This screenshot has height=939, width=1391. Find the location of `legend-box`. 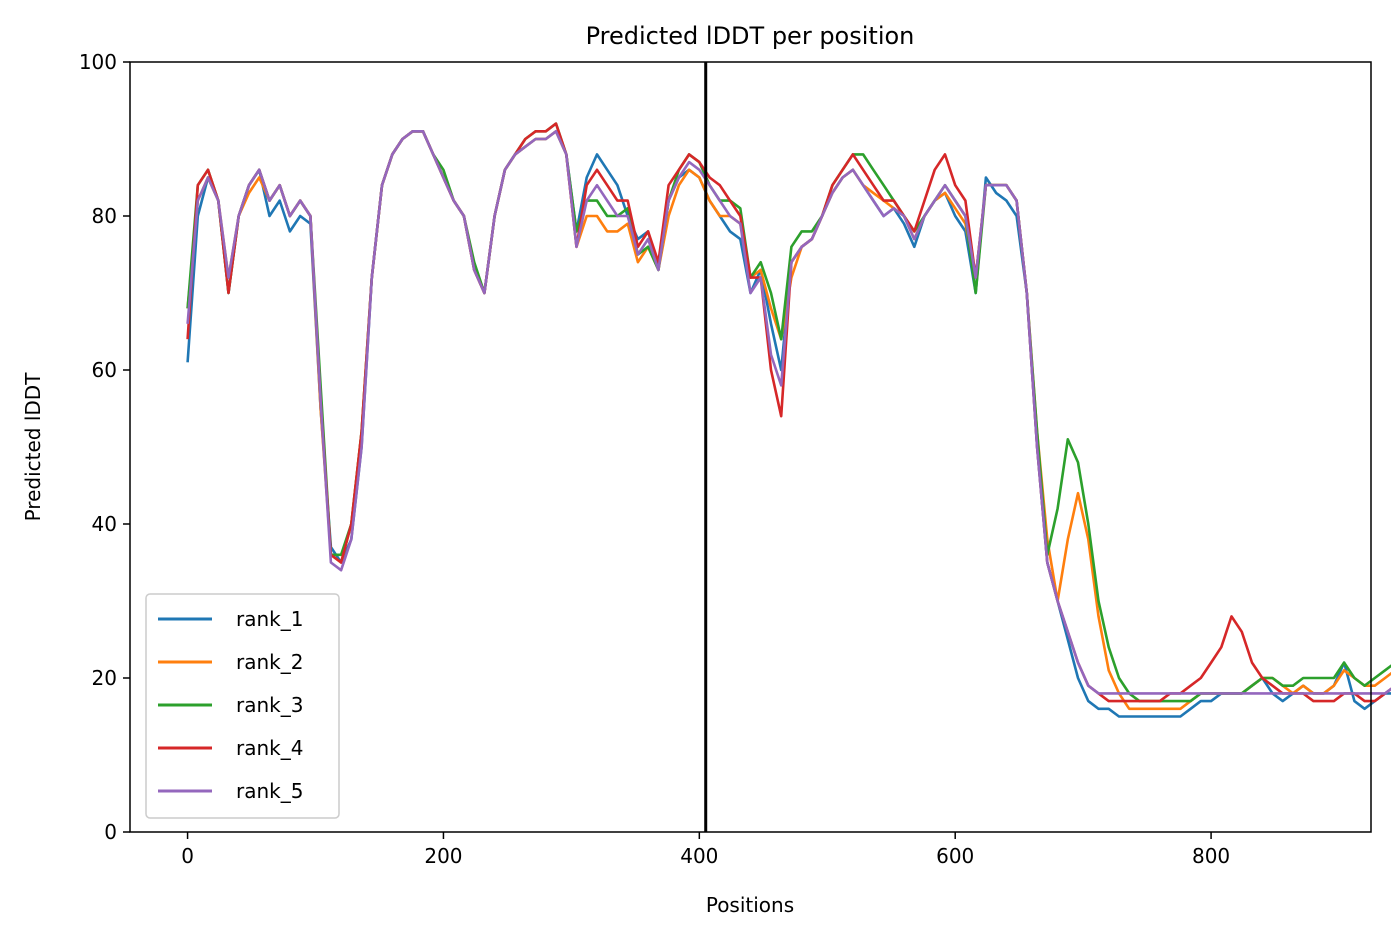

legend-box is located at coordinates (242, 706).